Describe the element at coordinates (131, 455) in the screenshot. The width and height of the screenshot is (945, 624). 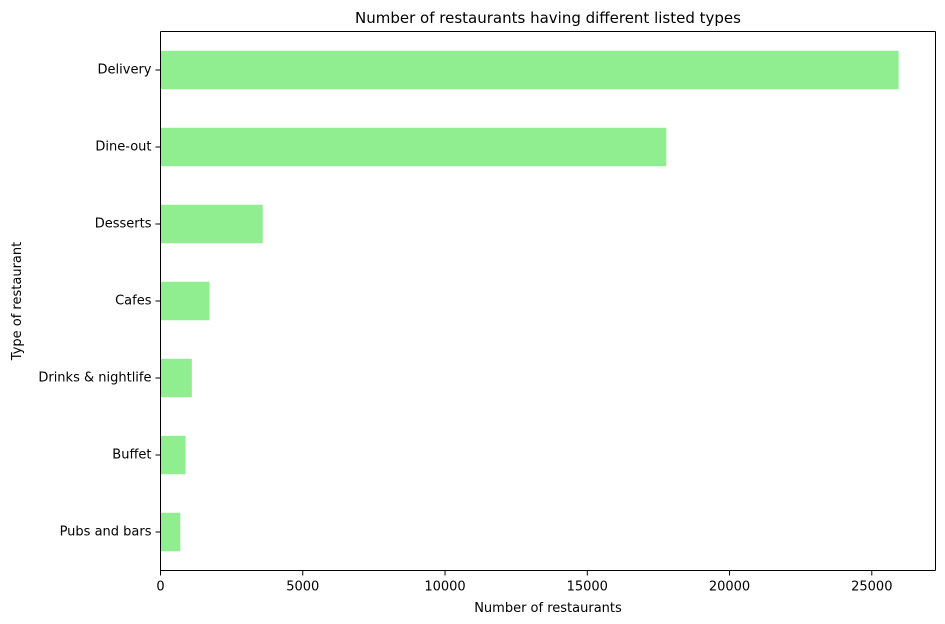
I see `y-tick-label-buffet: Buffet` at that location.